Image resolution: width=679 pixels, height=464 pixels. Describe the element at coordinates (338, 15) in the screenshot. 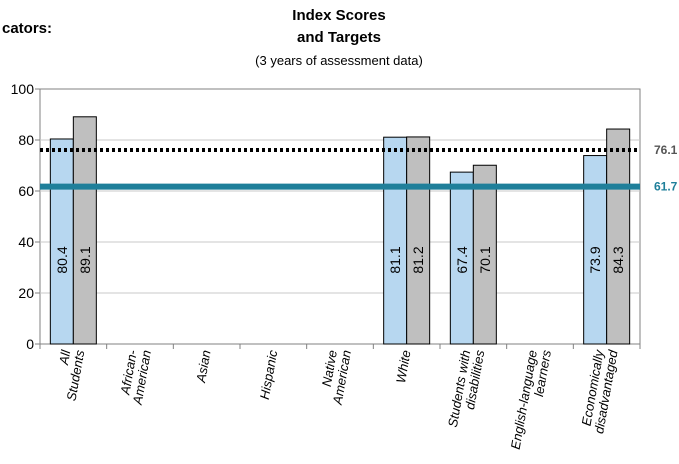

I see `chart-title-line1: Index Scores` at that location.